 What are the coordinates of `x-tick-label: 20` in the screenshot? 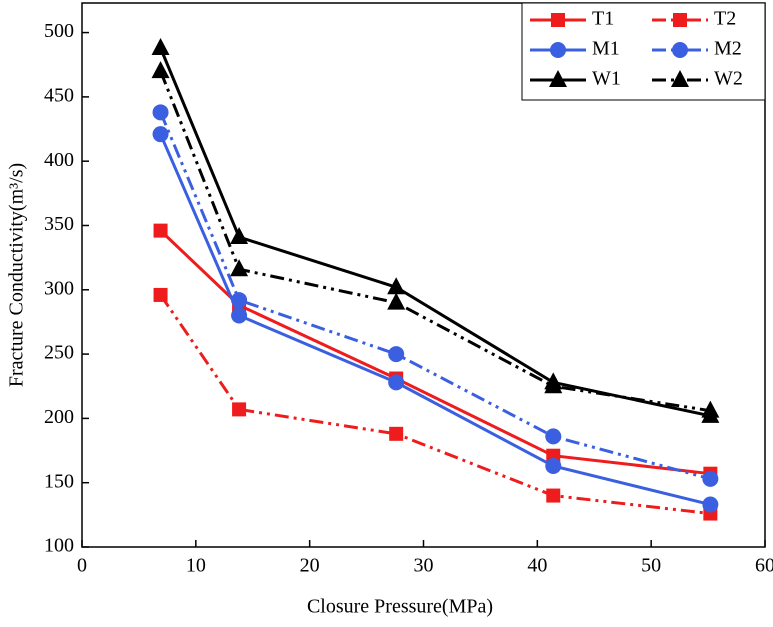 It's located at (310, 566).